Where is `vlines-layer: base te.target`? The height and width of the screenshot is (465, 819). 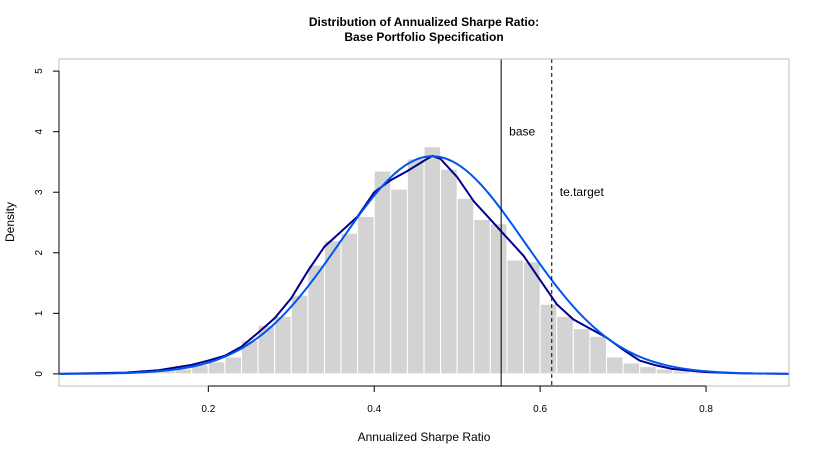 vlines-layer: base te.target is located at coordinates (552, 222).